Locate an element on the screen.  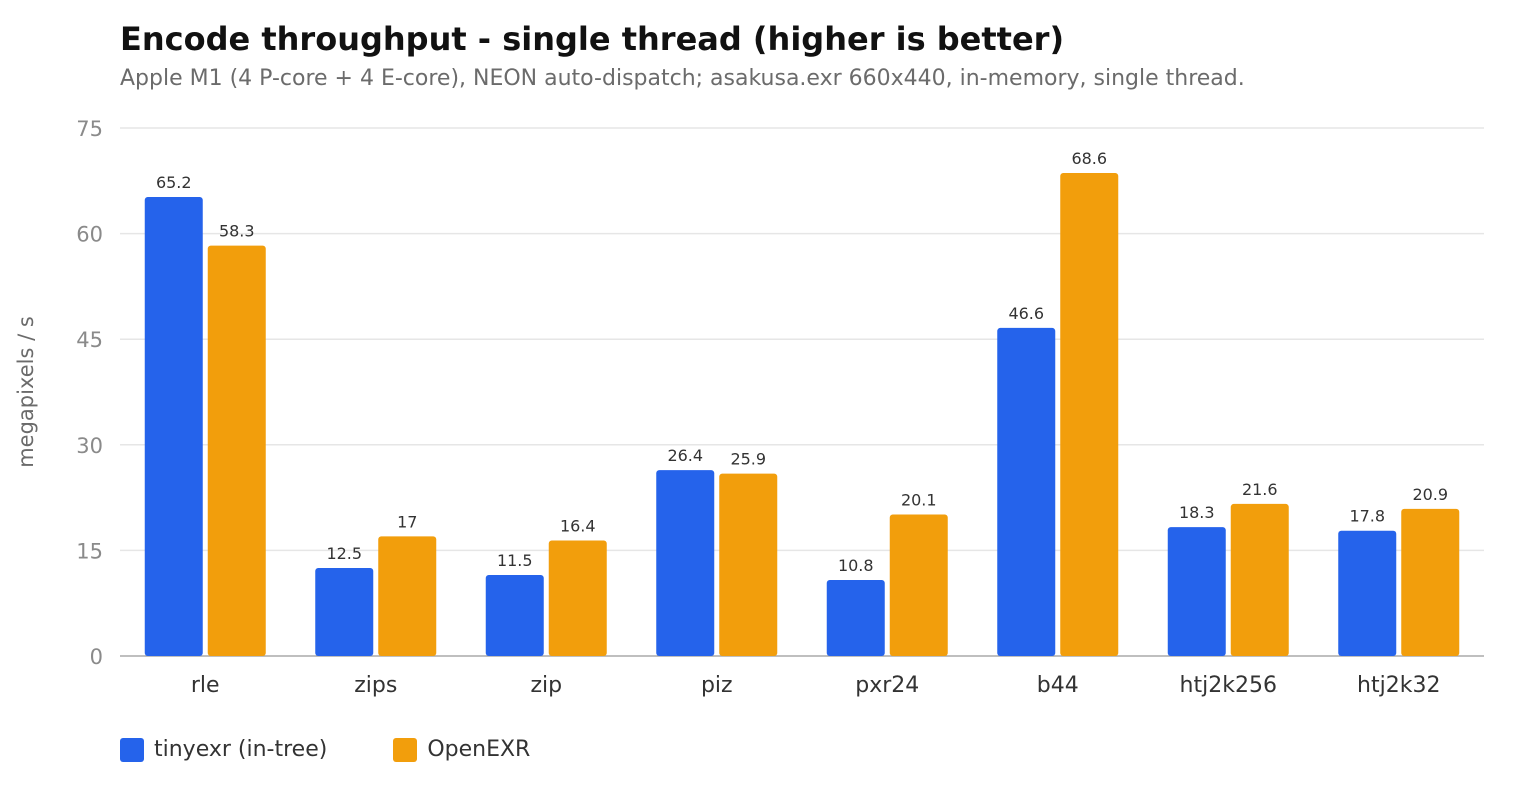
x-tick-label: piz is located at coordinates (717, 685).